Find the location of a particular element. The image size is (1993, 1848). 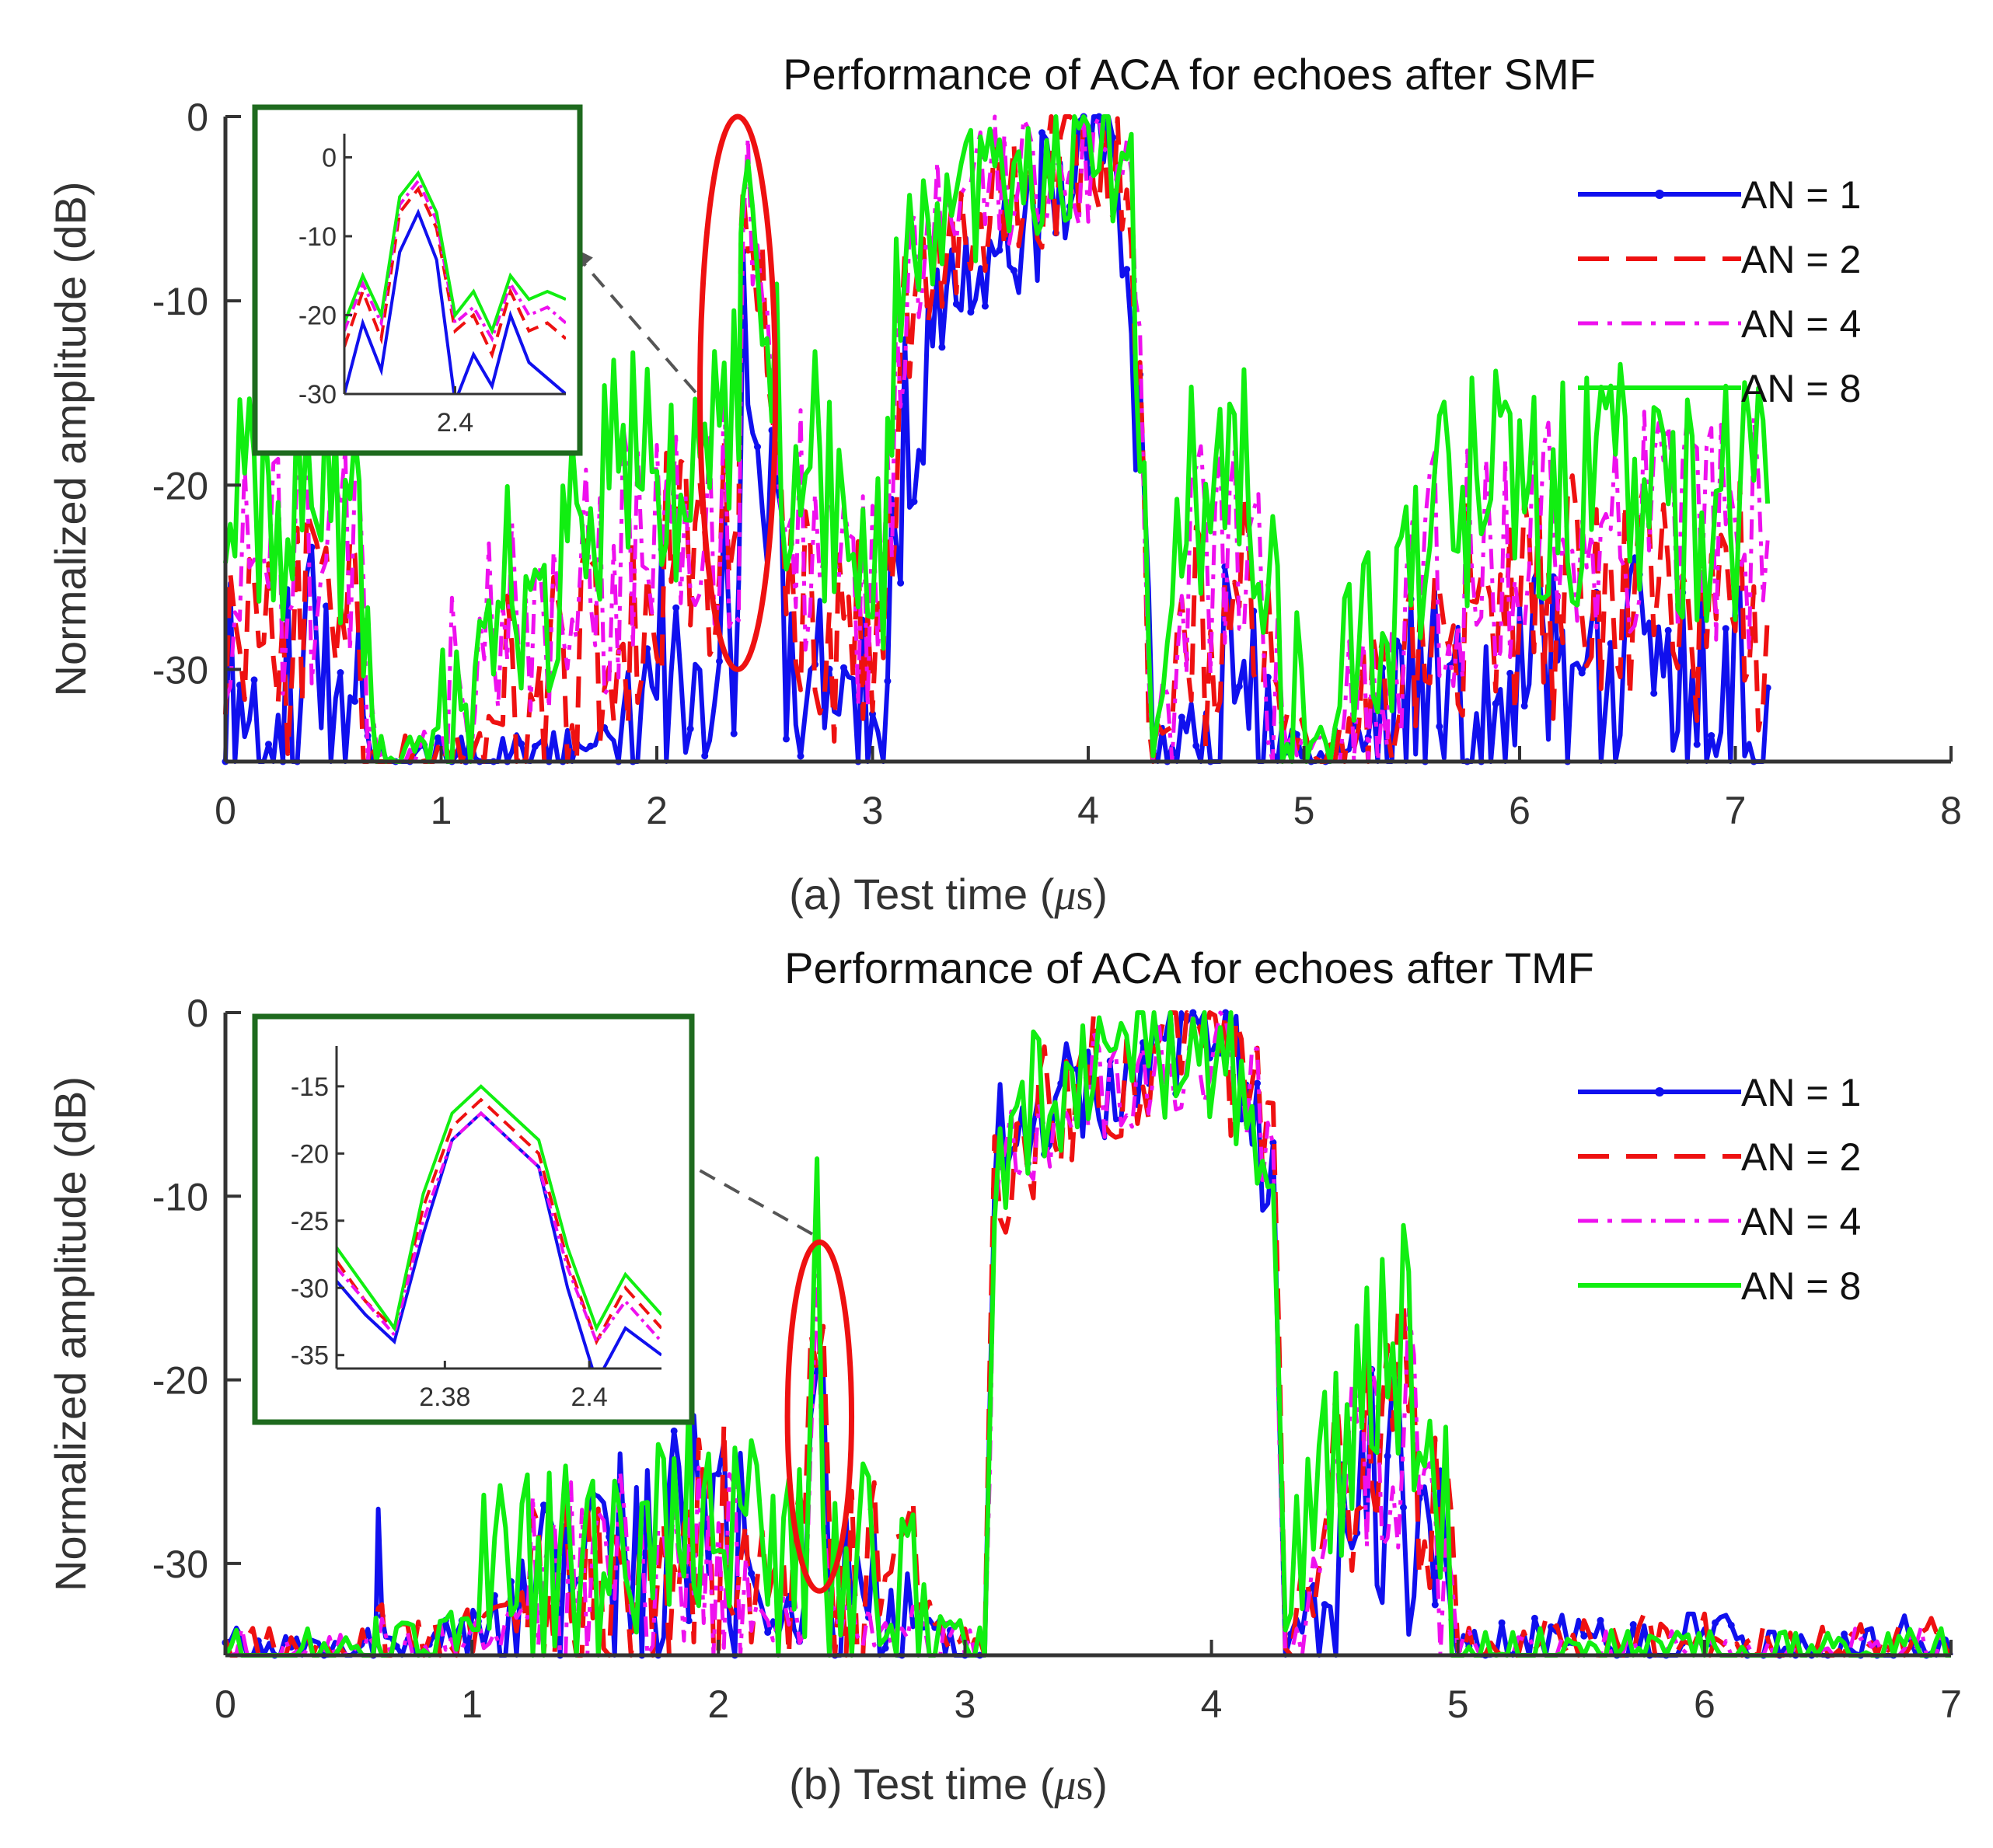

inset-zoom: 0 -10 -20 -30 2.4 is located at coordinates (417, 280).